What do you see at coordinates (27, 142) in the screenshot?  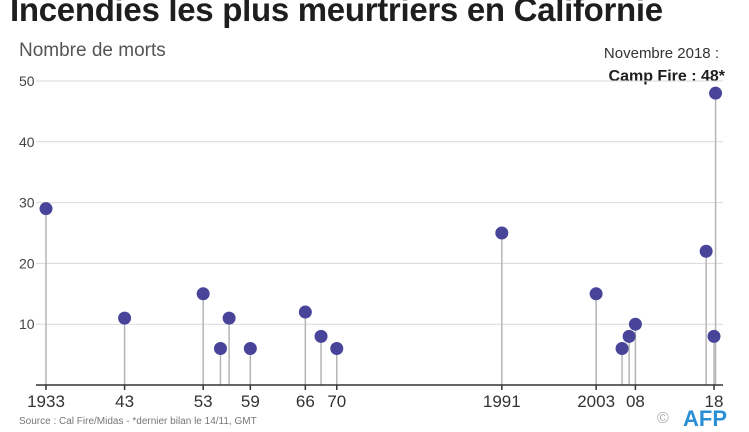 I see `y-tick-label-40: 40` at bounding box center [27, 142].